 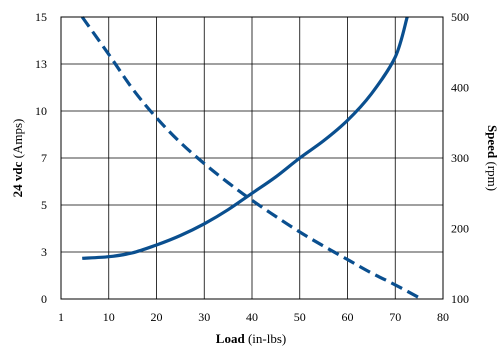 What do you see at coordinates (41, 17) in the screenshot?
I see `y-left-tick-label: 15` at bounding box center [41, 17].